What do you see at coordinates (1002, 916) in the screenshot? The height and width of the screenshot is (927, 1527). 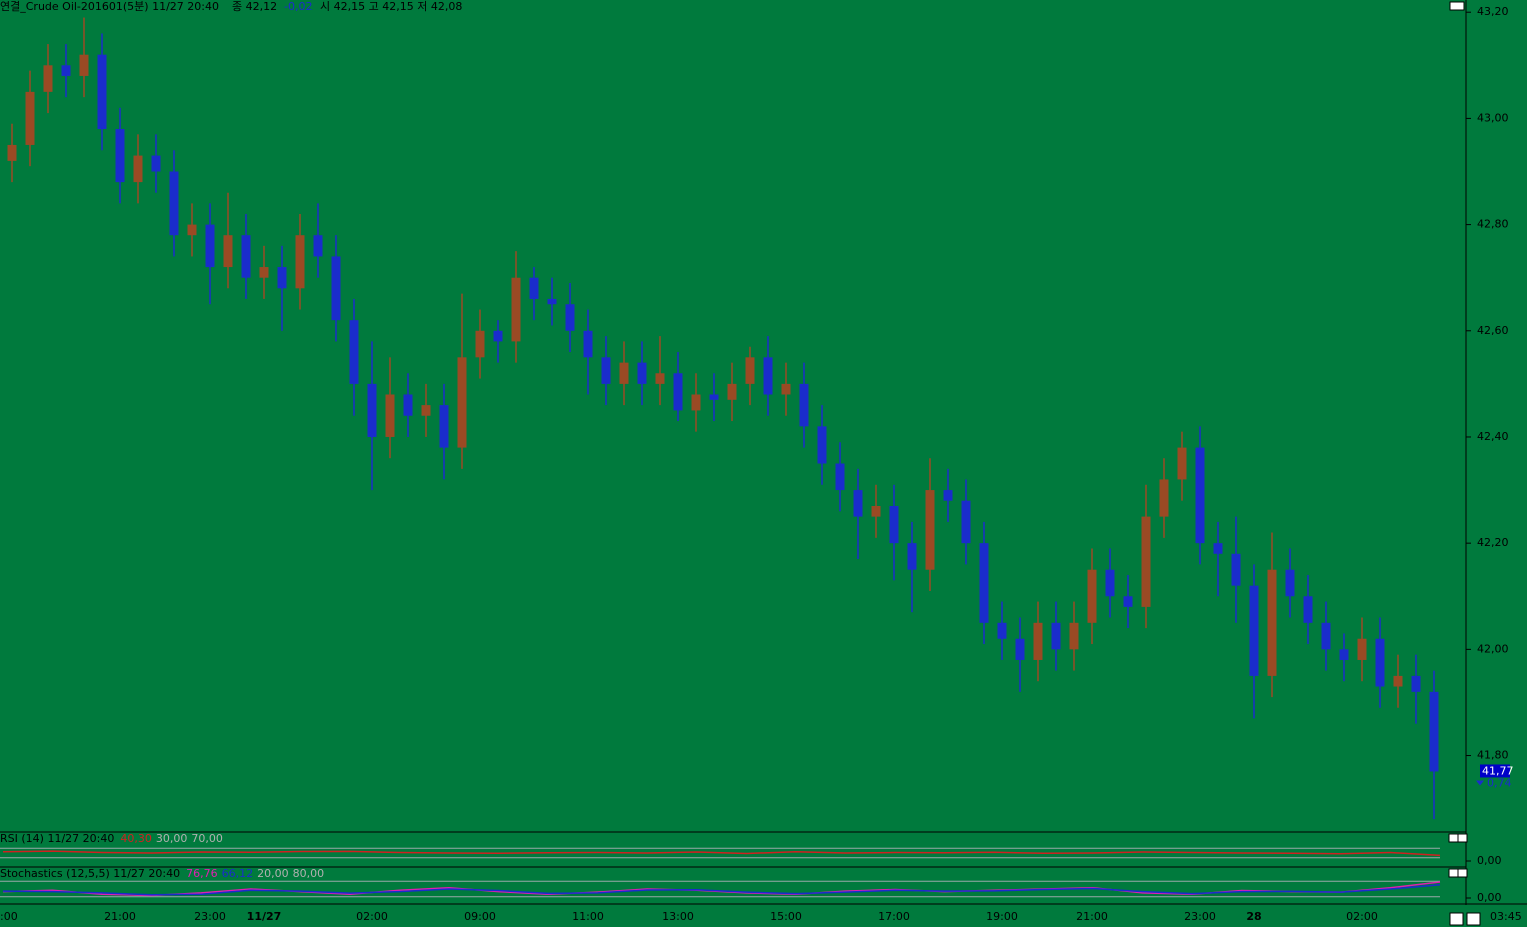 I see `x-tick-label: 19:00` at bounding box center [1002, 916].